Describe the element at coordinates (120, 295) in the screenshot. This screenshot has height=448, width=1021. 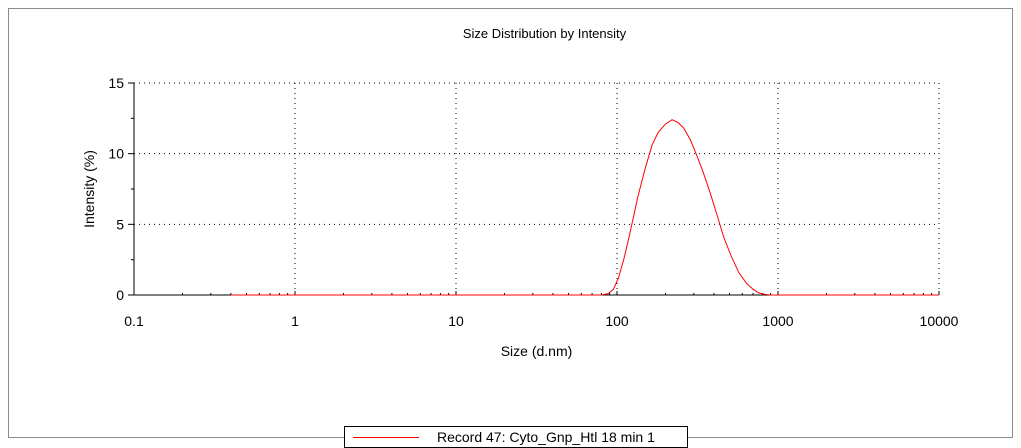
I see `y-tick-label: 0` at that location.